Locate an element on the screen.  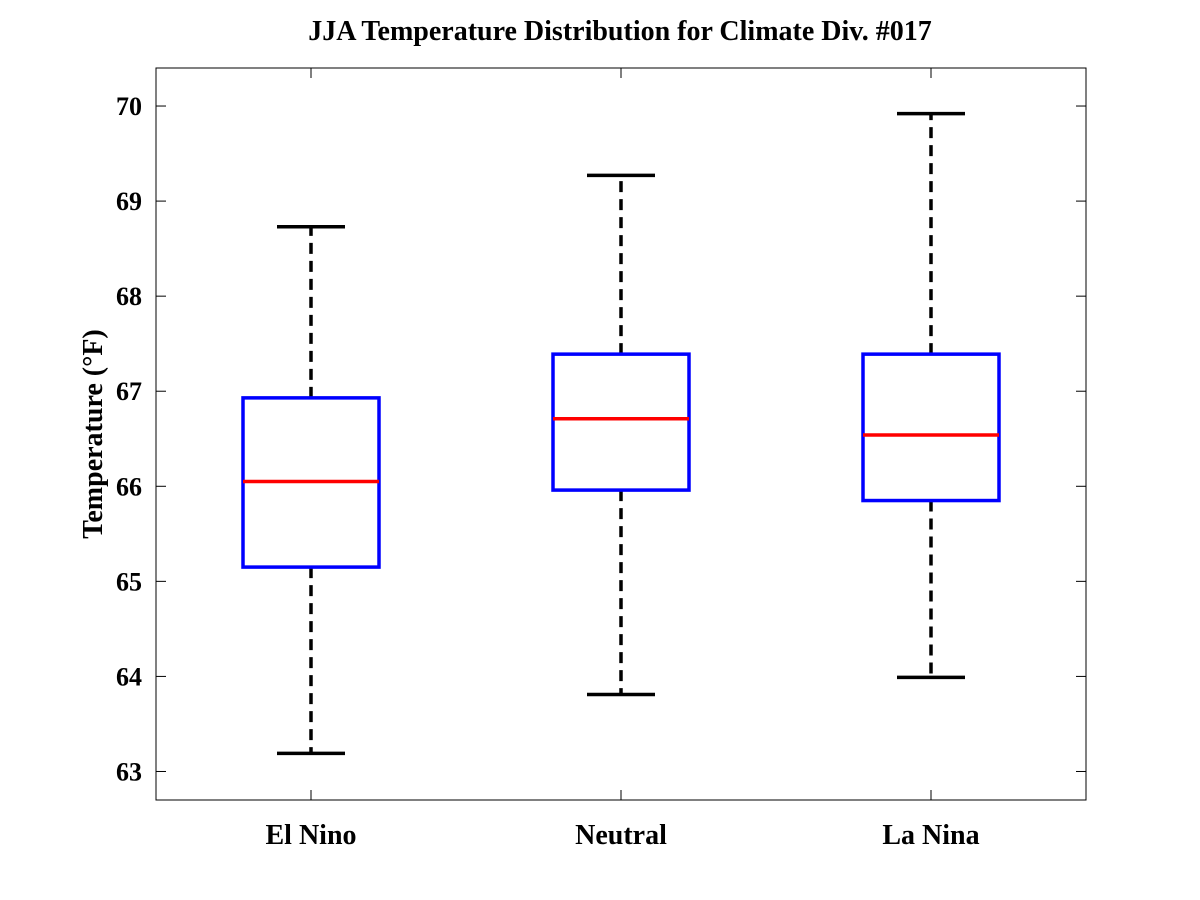
y-tick-label: 69 is located at coordinates (129, 201).